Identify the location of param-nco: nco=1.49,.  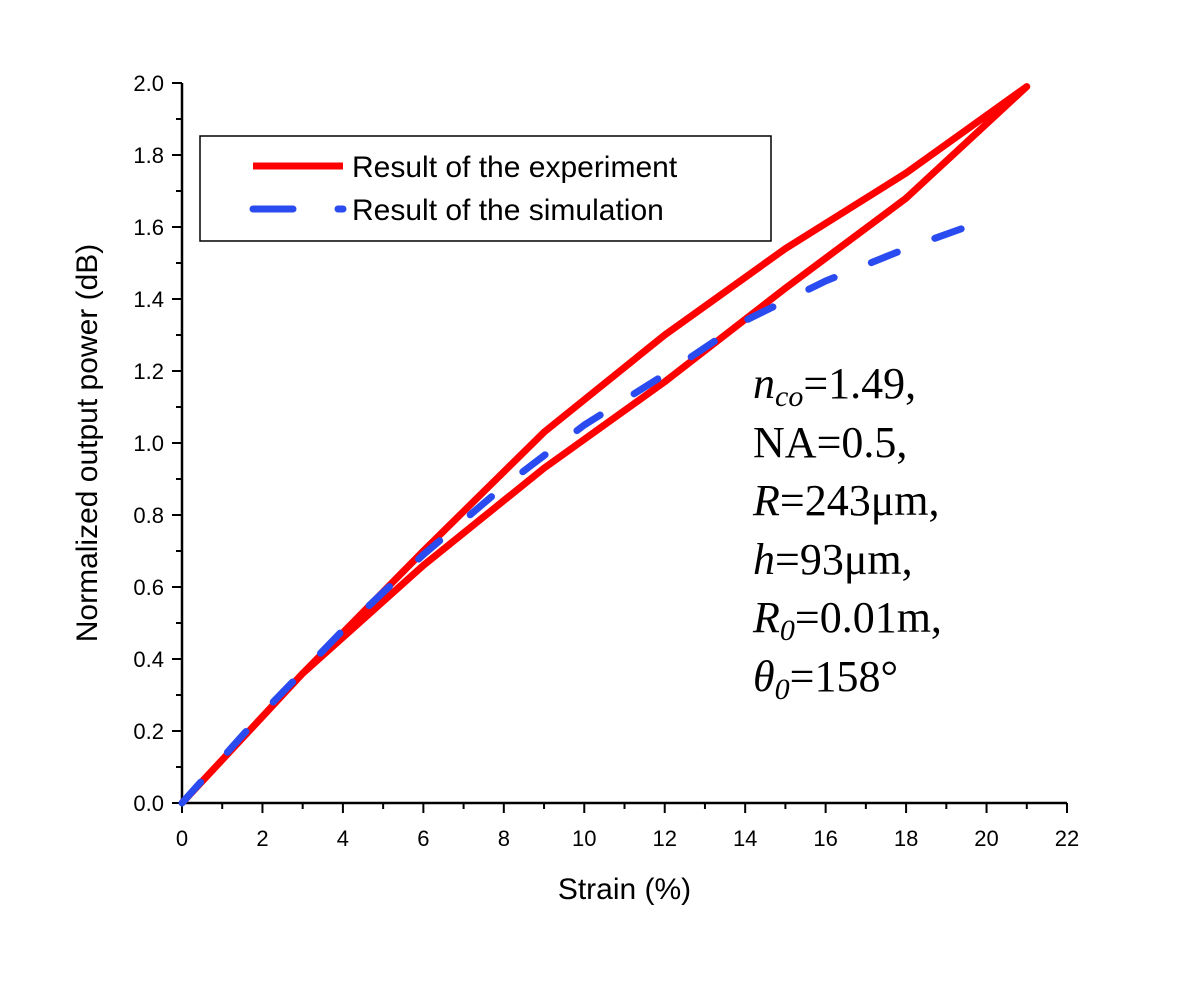
(834, 386).